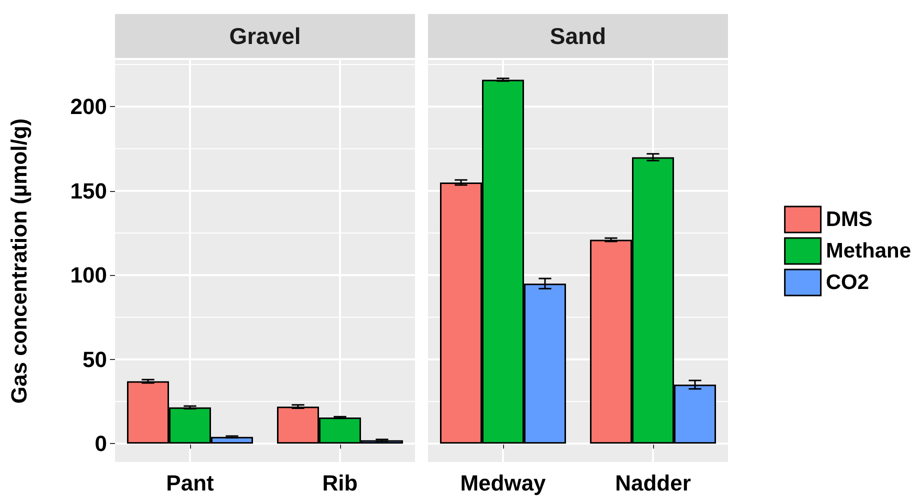 This screenshot has width=919, height=502. I want to click on y-tick-label: 50, so click(94, 359).